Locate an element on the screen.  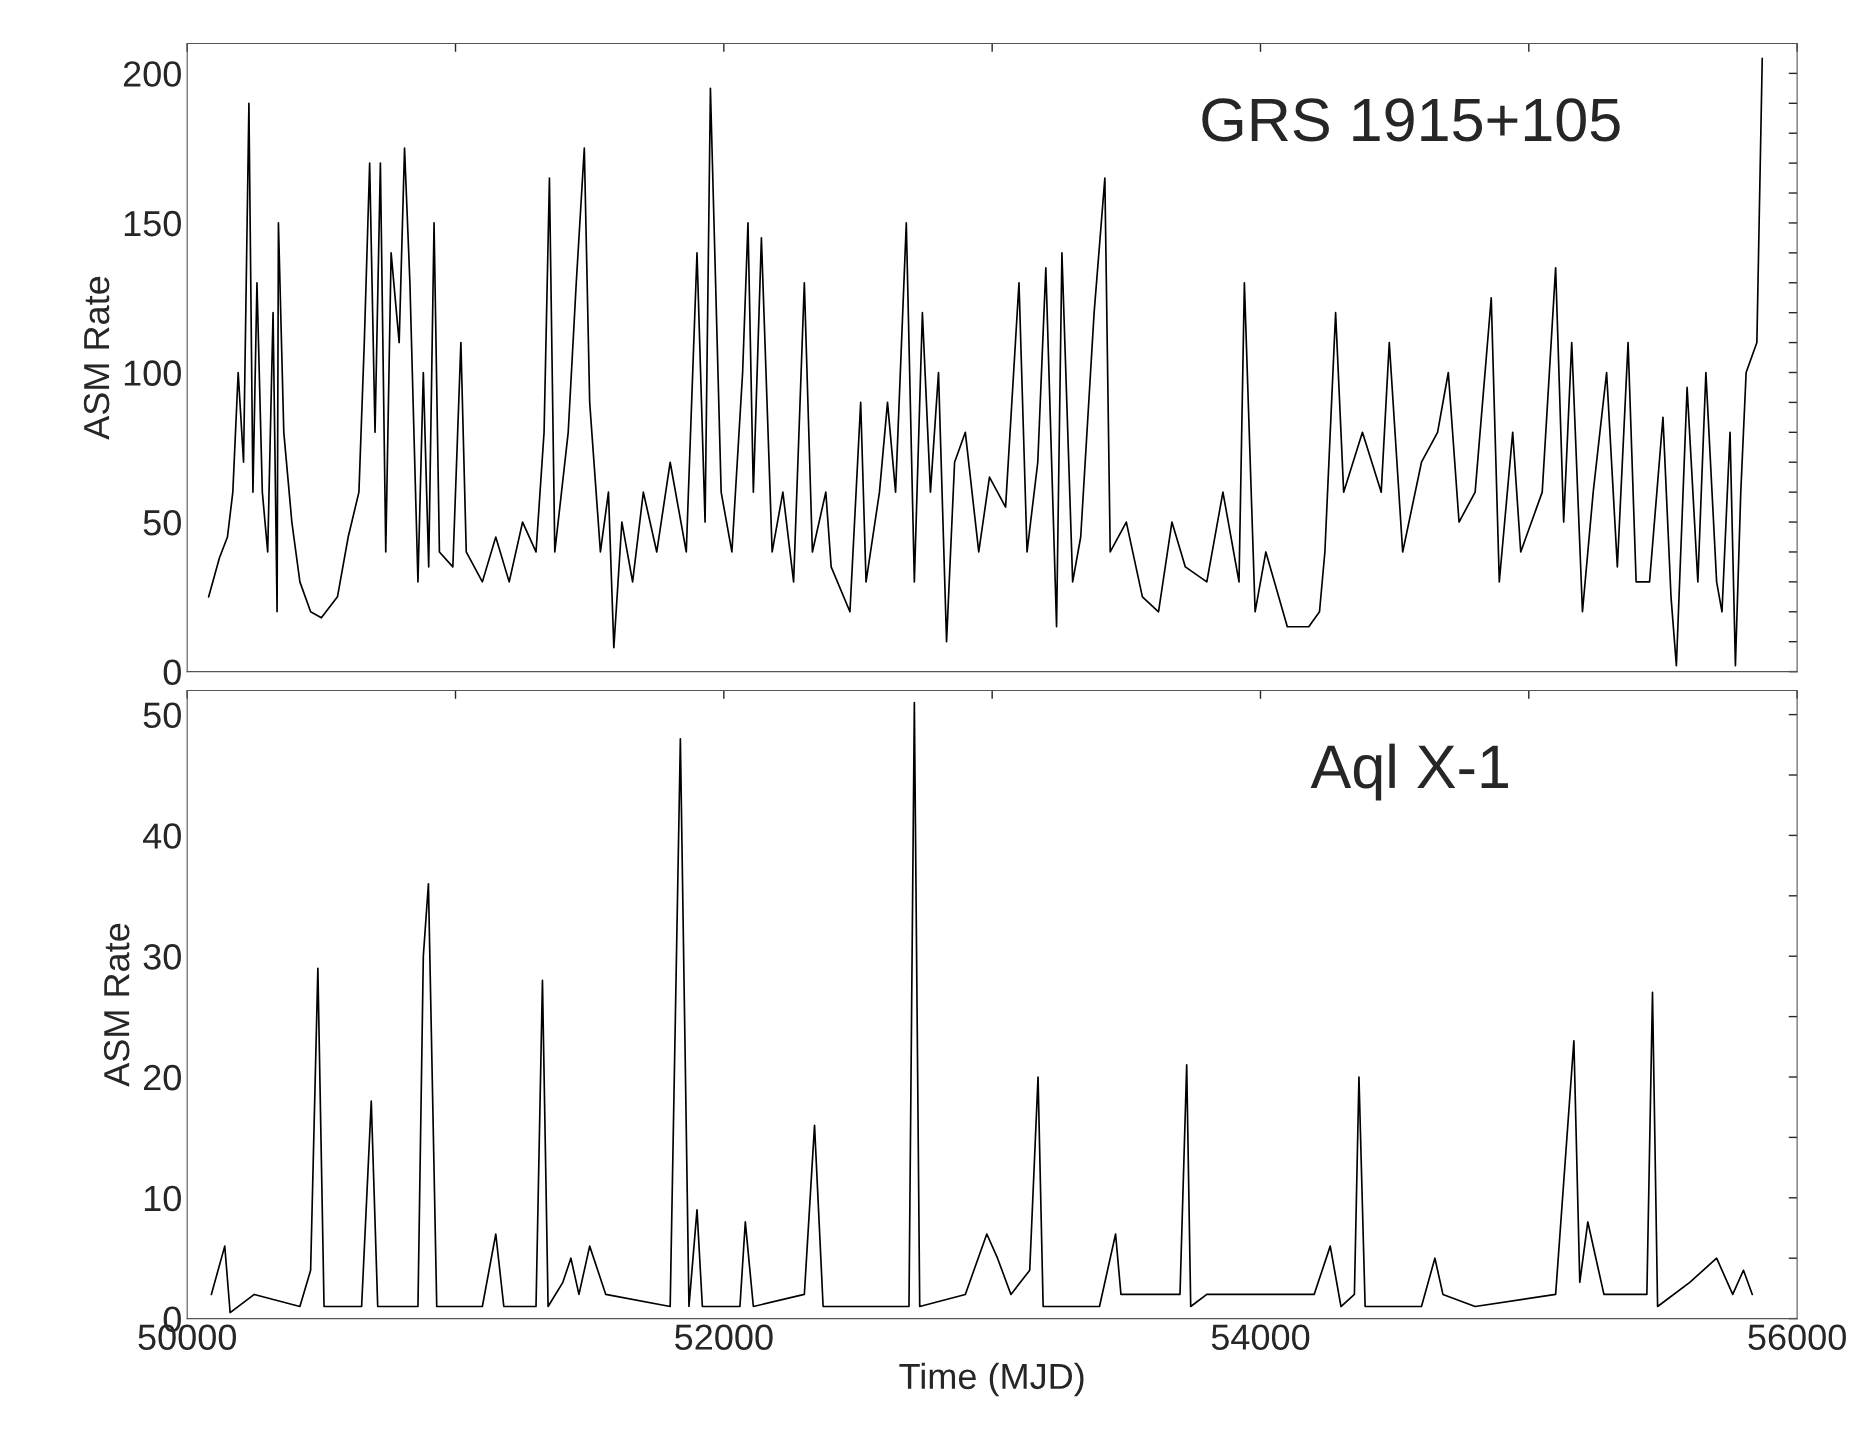
y-tick-label: 40 is located at coordinates (162, 836).